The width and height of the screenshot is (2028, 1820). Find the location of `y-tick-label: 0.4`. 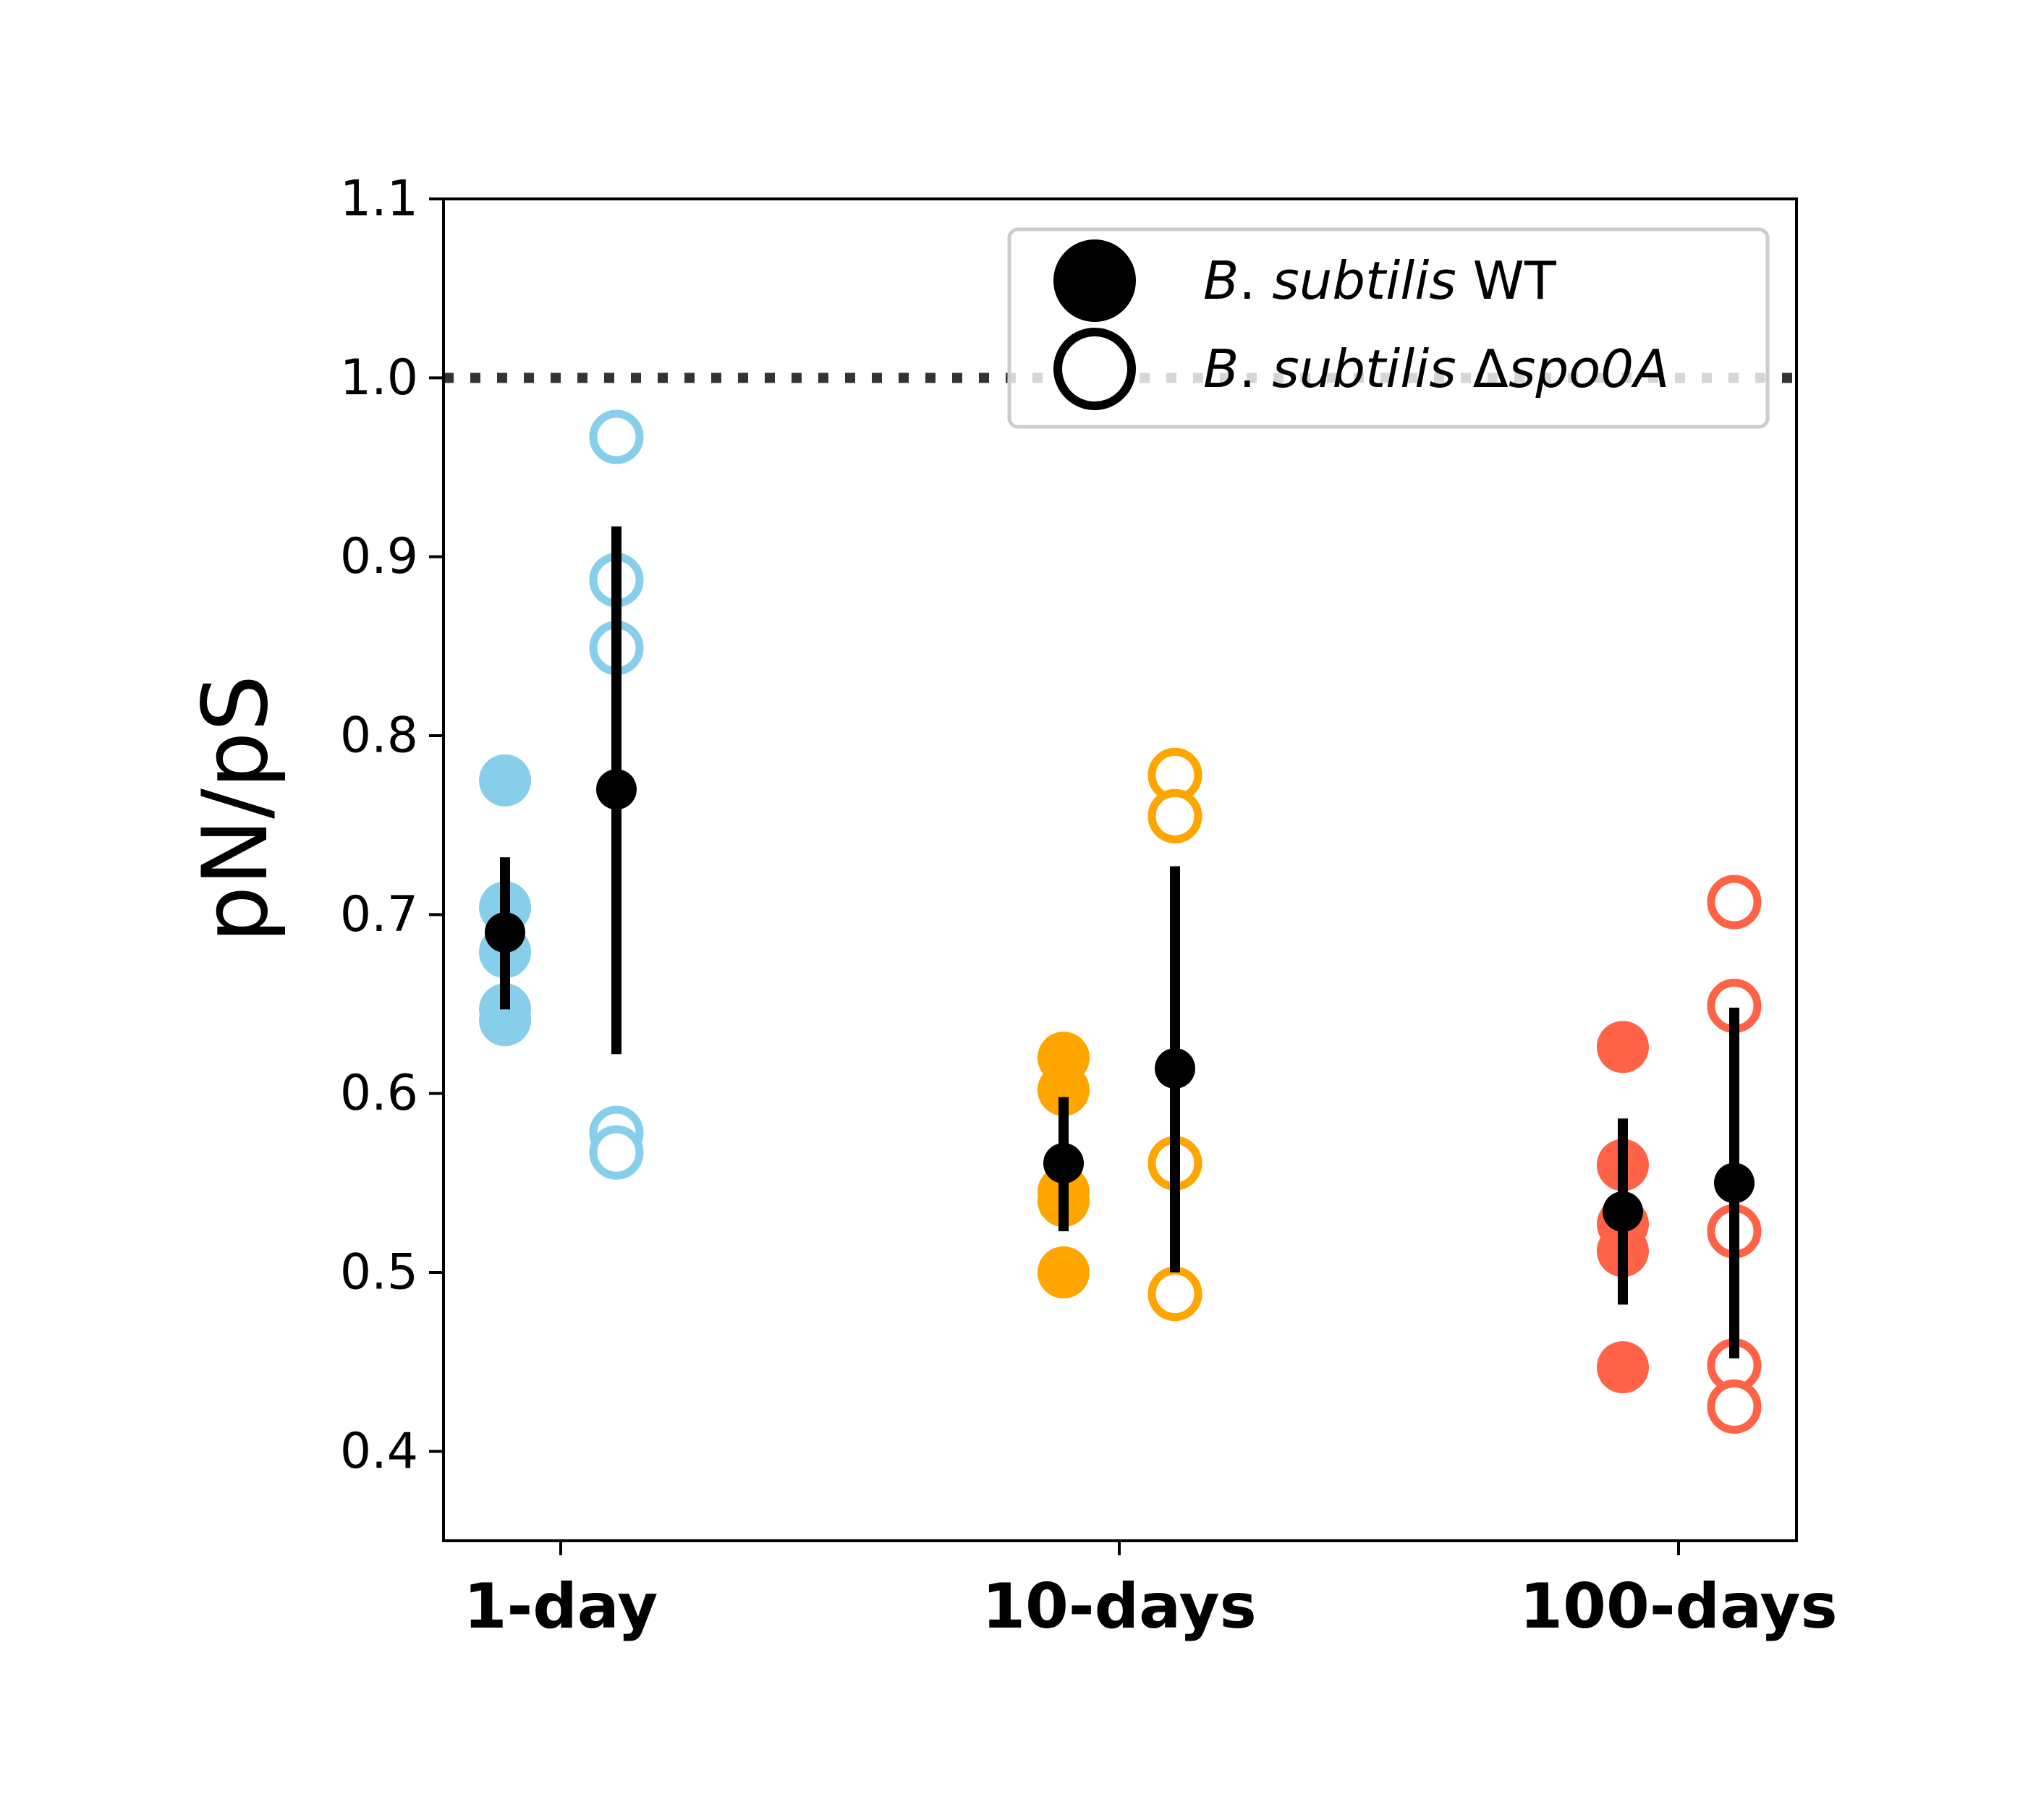

y-tick-label: 0.4 is located at coordinates (379, 1451).